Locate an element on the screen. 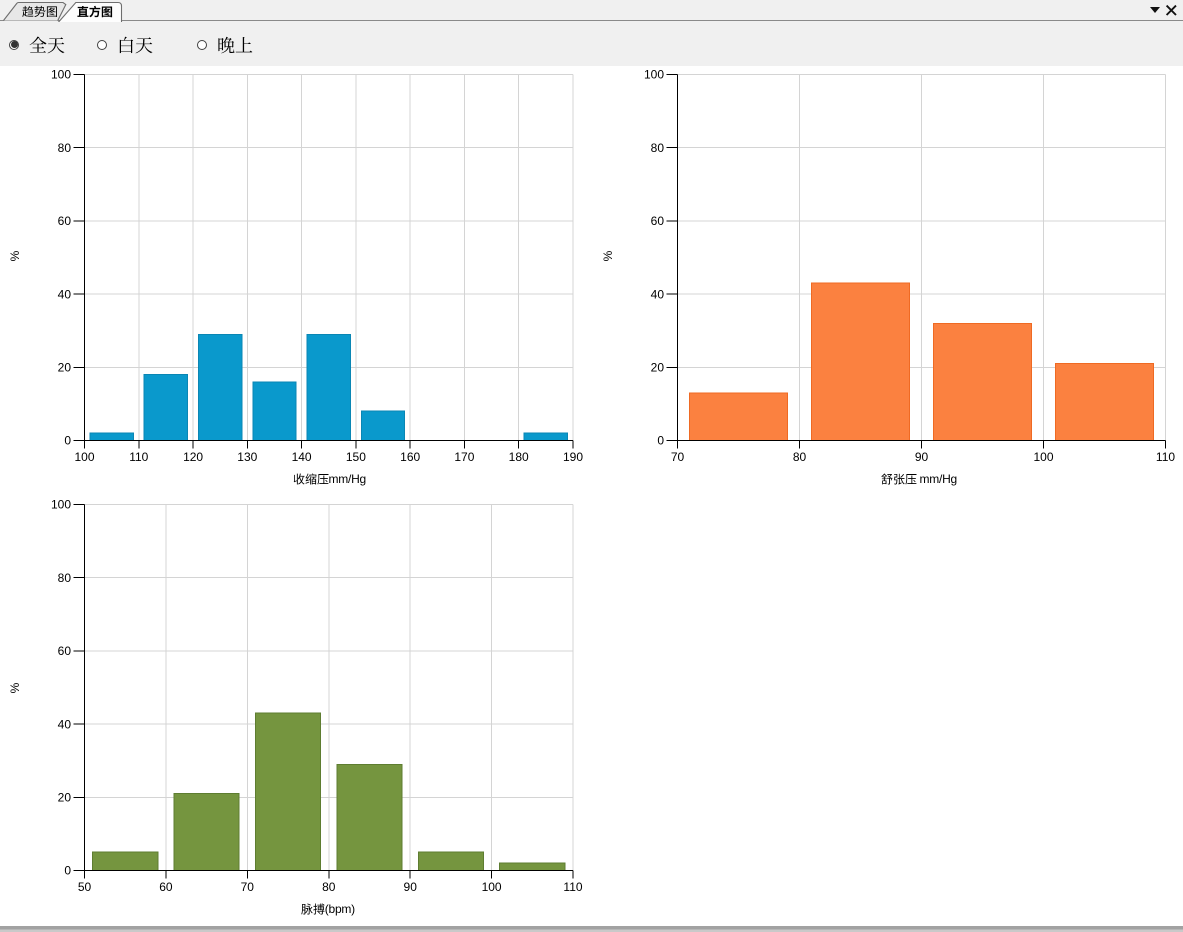 The image size is (1183, 932). radio-all-day is located at coordinates (14, 44).